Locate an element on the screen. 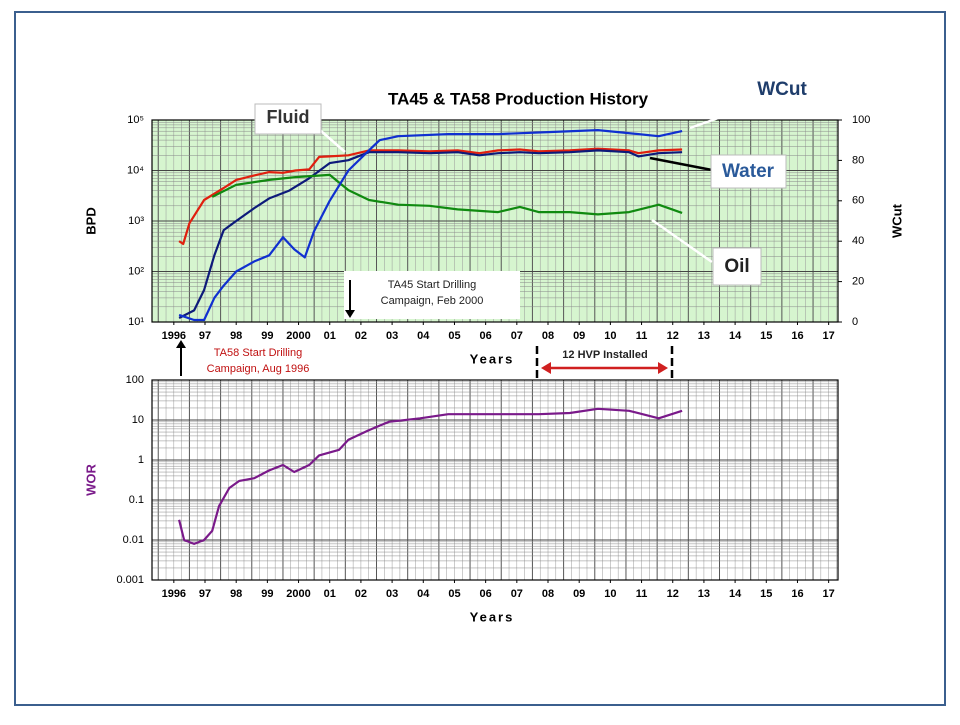  y-tick-label: 10⁴ is located at coordinates (135, 170).